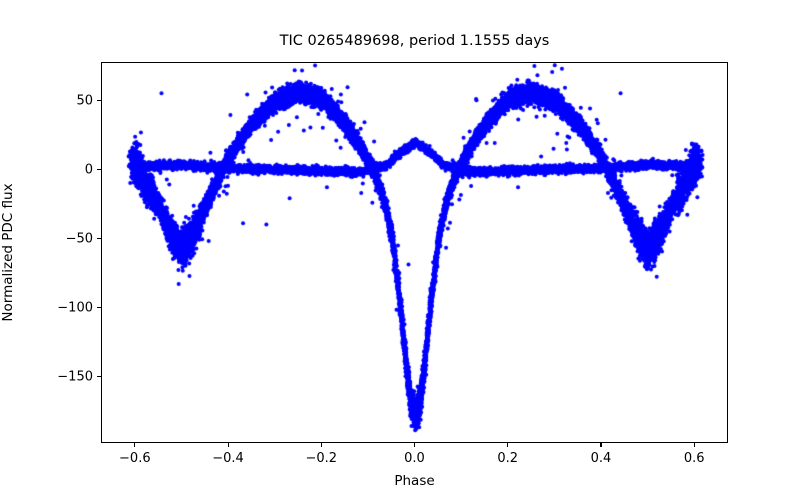 The height and width of the screenshot is (500, 800). Describe the element at coordinates (8, 252) in the screenshot. I see `y-axis-label: Normalized PDC flux` at that location.